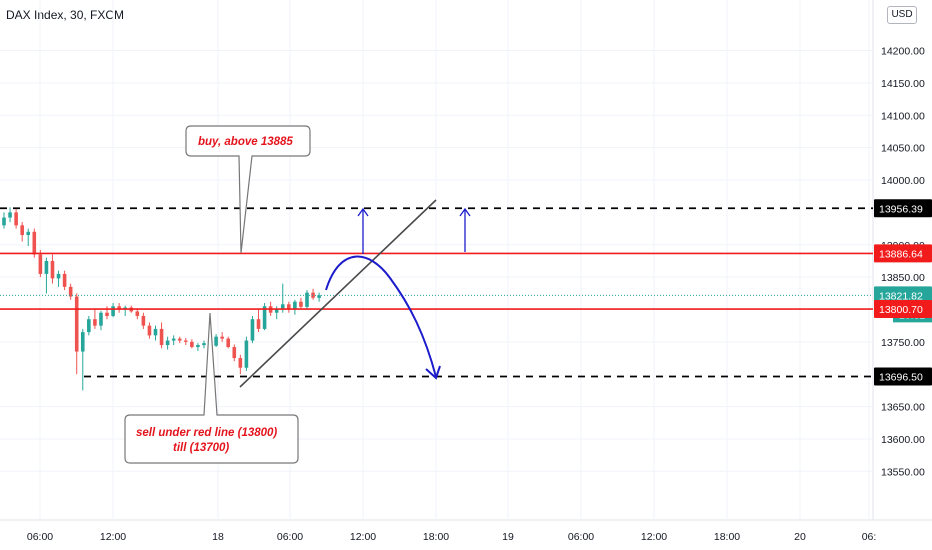 The image size is (932, 550). I want to click on buy-line-tag, so click(903, 253).